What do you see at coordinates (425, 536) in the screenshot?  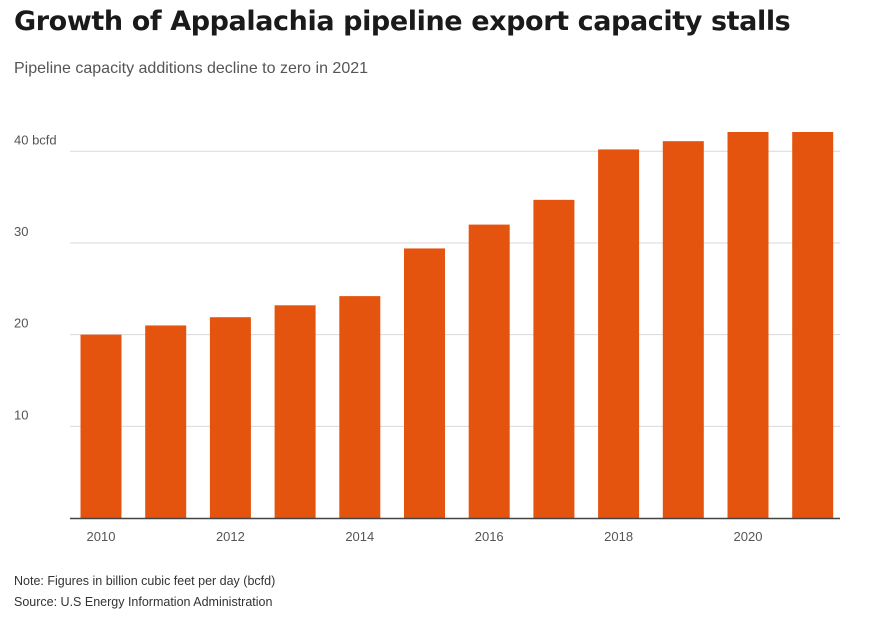 I see `x-tick-labels: 2010 2012 2014 2016 2018 2020` at bounding box center [425, 536].